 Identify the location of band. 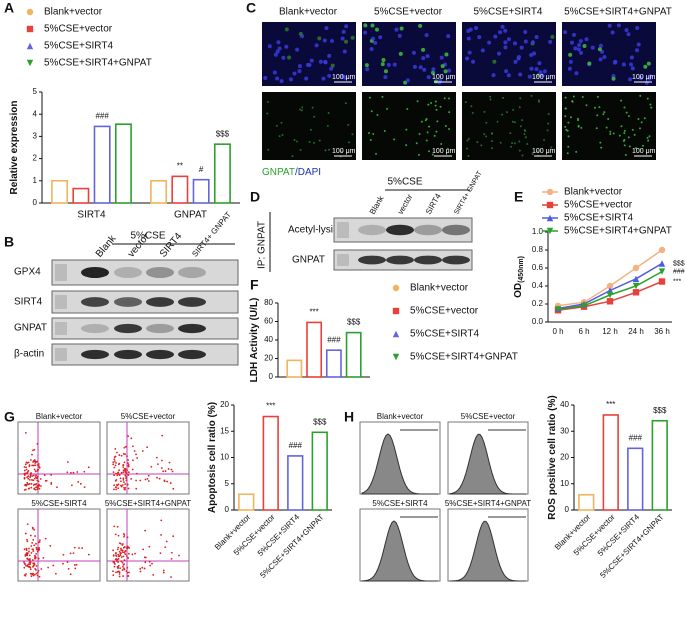
(160, 328).